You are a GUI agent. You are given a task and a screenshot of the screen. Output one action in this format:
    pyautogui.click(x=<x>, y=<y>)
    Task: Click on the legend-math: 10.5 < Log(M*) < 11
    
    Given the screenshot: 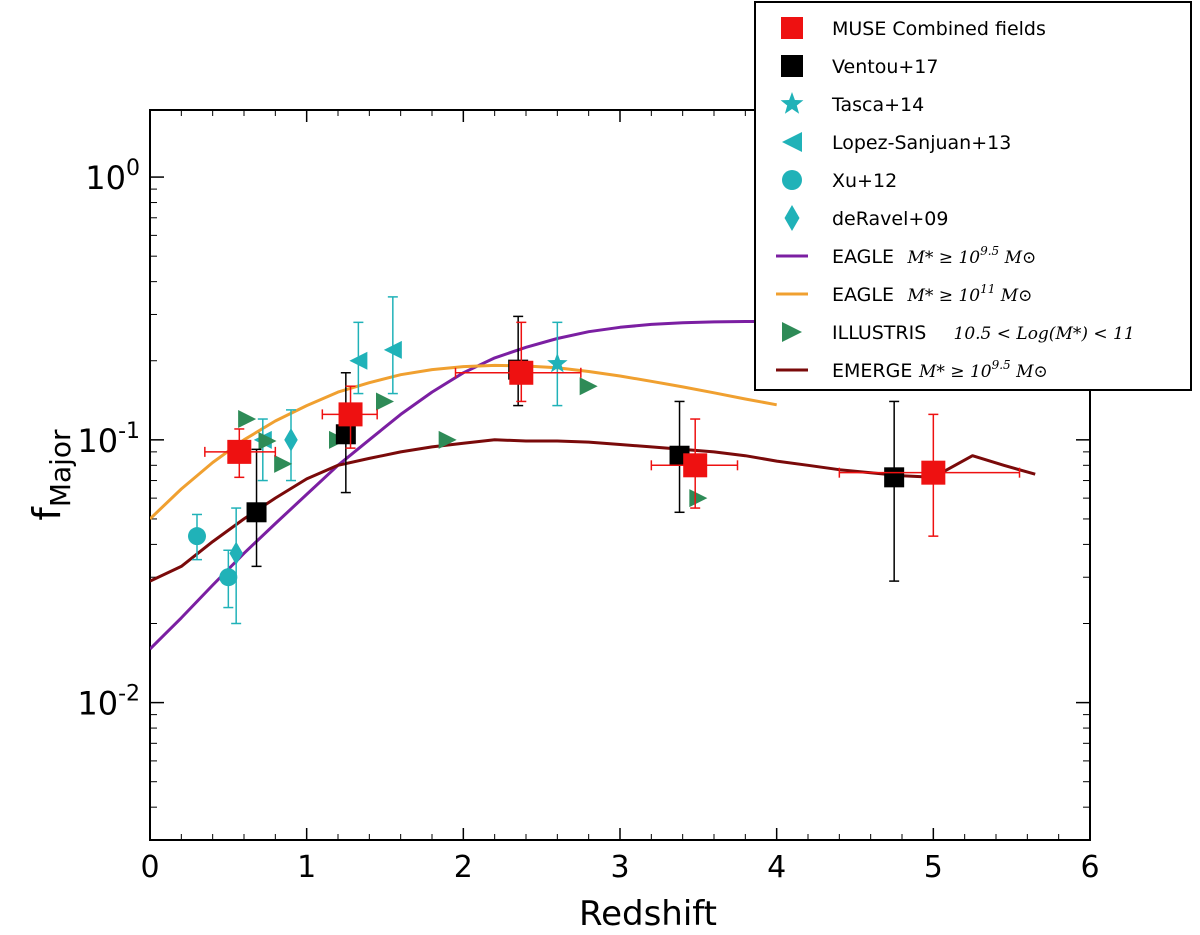 What is the action you would take?
    pyautogui.click(x=1044, y=334)
    